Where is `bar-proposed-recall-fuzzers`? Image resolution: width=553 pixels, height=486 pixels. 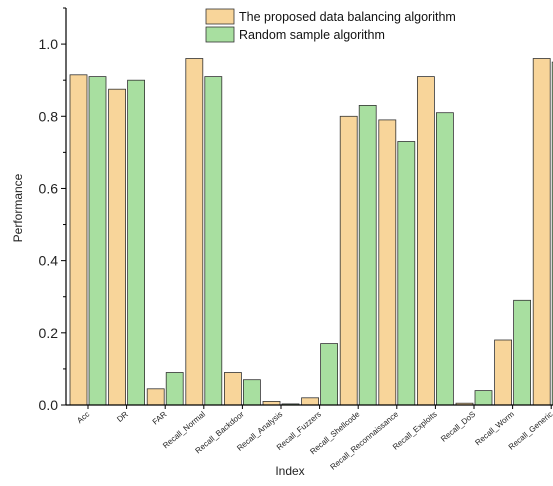 bar-proposed-recall-fuzzers is located at coordinates (310, 401).